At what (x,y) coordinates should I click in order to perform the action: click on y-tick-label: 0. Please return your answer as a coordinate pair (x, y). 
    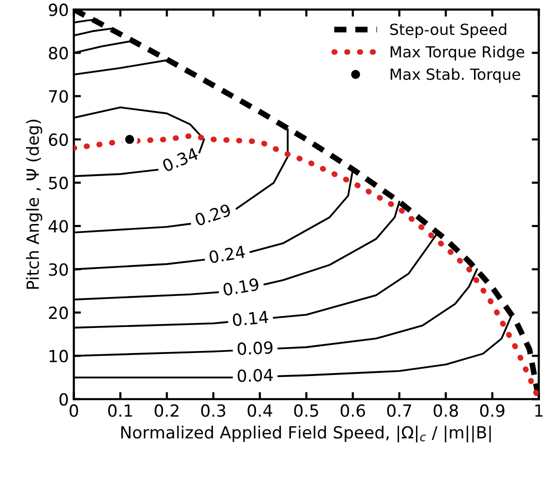
    Looking at the image, I should click on (63, 399).